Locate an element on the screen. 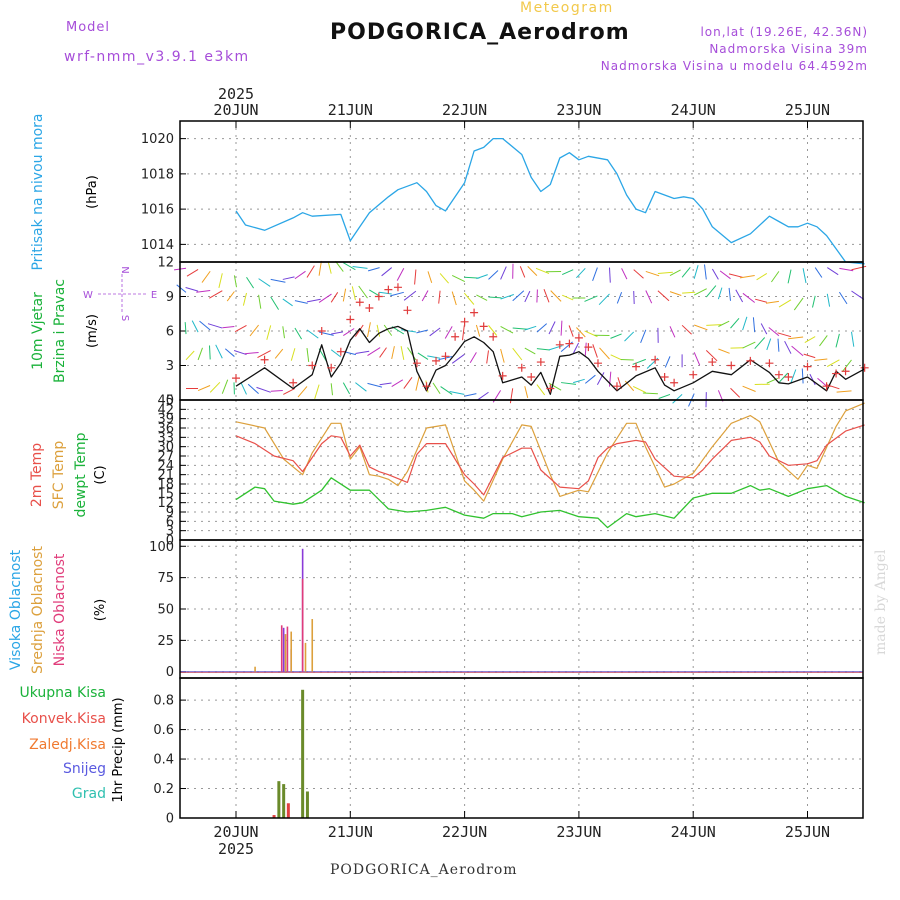  station-coords: lon,lat (19.26E, 42.36N) is located at coordinates (784, 32).